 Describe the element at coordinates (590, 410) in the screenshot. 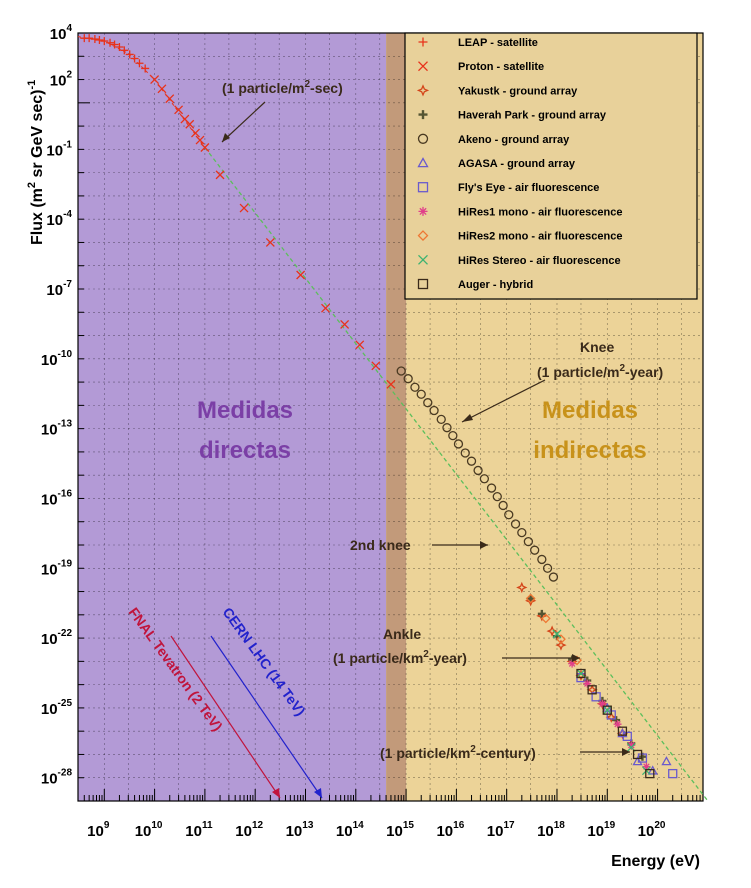

I see `region-label-indirect-line1: Medidas` at that location.